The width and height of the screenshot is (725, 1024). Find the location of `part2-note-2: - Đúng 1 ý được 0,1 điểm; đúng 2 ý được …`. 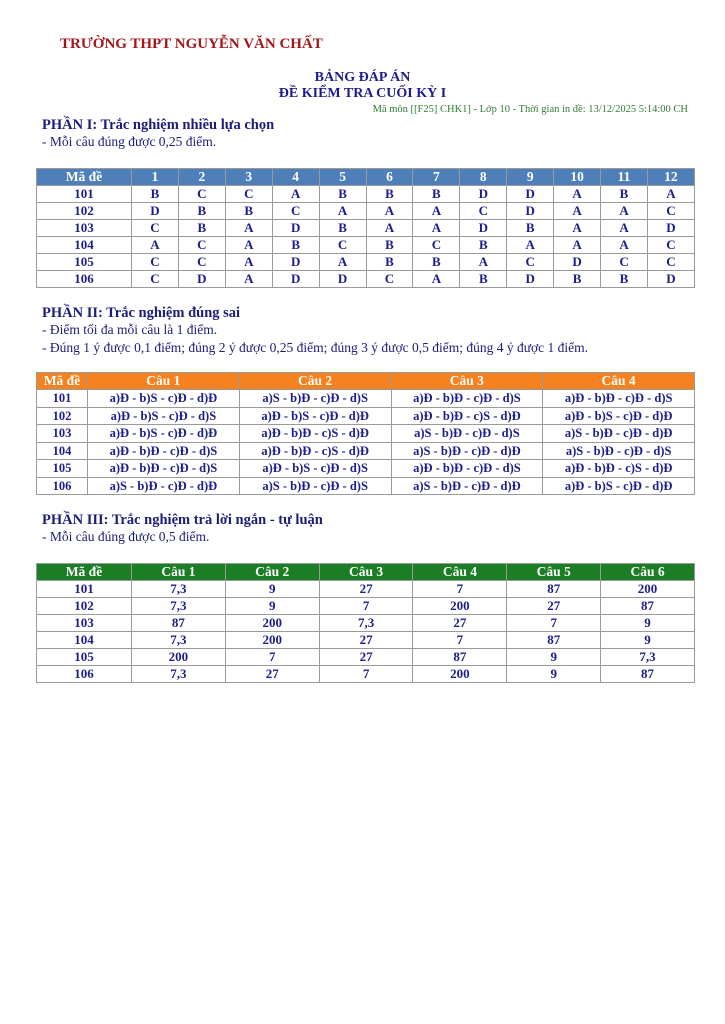

part2-note-2: - Đúng 1 ý được 0,1 điểm; đúng 2 ý được … is located at coordinates (315, 347).